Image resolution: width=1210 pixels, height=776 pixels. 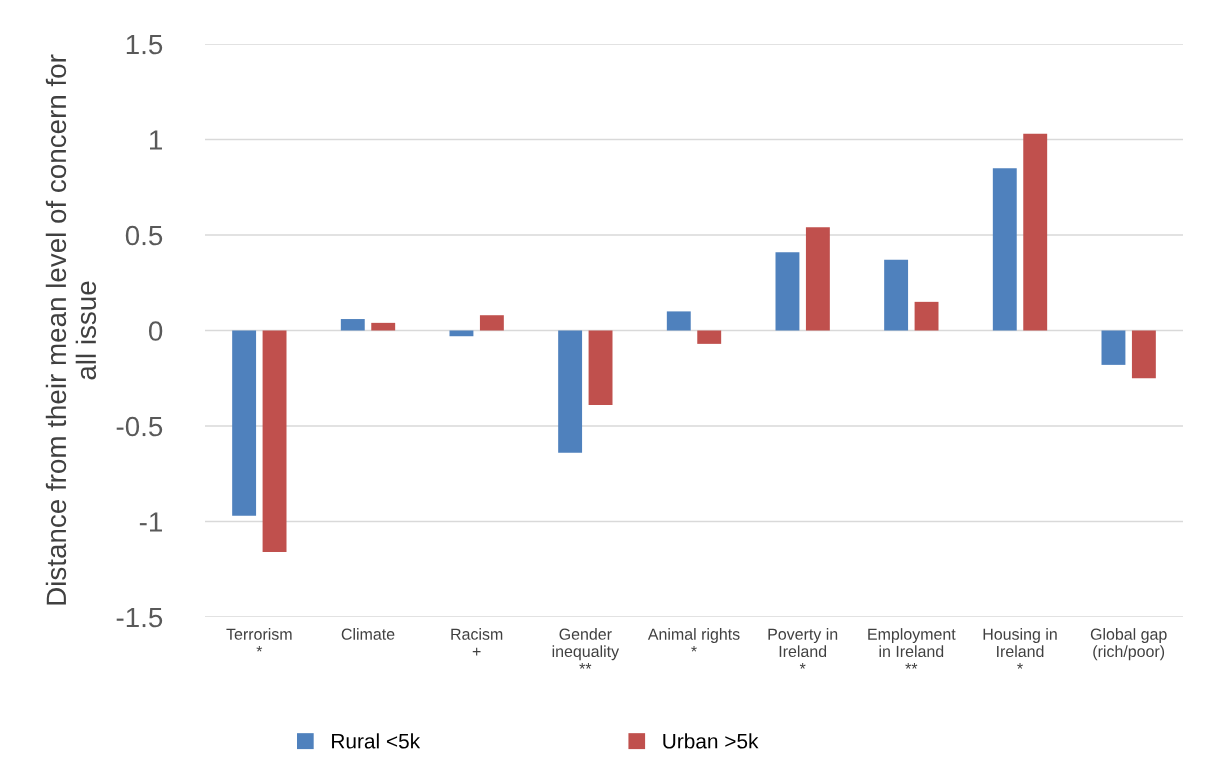 I want to click on x-tick-label: Climate, so click(x=368, y=634).